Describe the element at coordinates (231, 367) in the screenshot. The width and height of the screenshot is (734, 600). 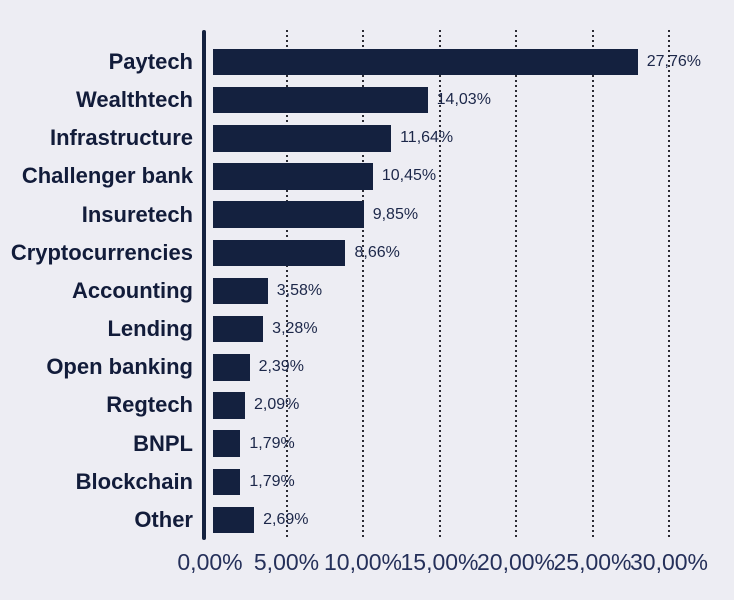
I see `bar-open-banking` at that location.